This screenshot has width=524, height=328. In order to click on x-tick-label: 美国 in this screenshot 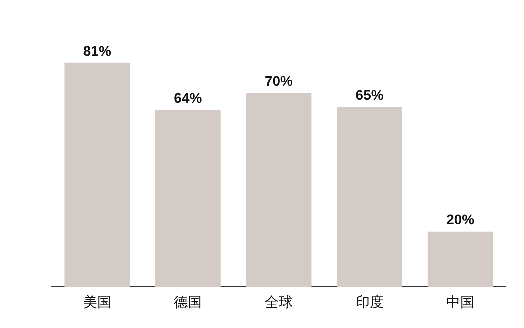, I will do `click(97, 303)`.